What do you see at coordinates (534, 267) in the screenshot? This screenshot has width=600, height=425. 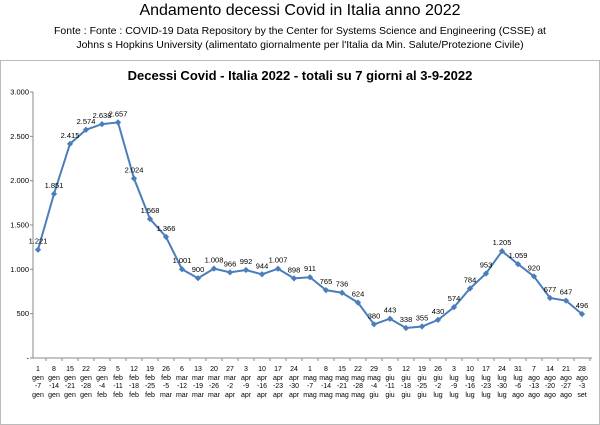 I see `data-label: 920` at bounding box center [534, 267].